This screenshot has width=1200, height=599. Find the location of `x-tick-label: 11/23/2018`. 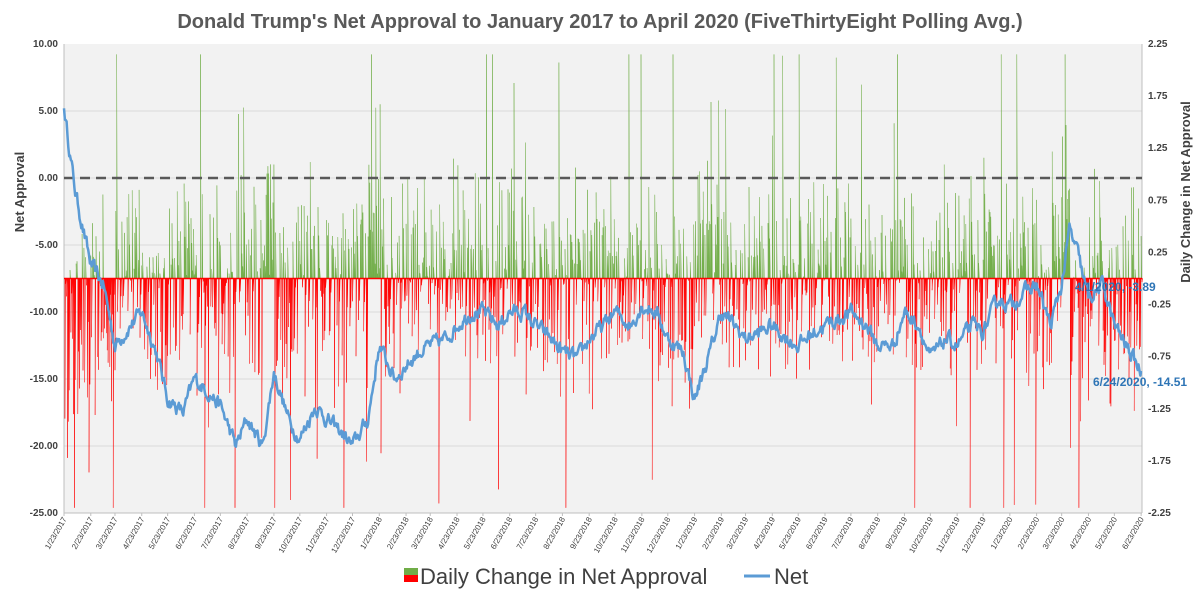

x-tick-label: 11/23/2018 is located at coordinates (633, 534).